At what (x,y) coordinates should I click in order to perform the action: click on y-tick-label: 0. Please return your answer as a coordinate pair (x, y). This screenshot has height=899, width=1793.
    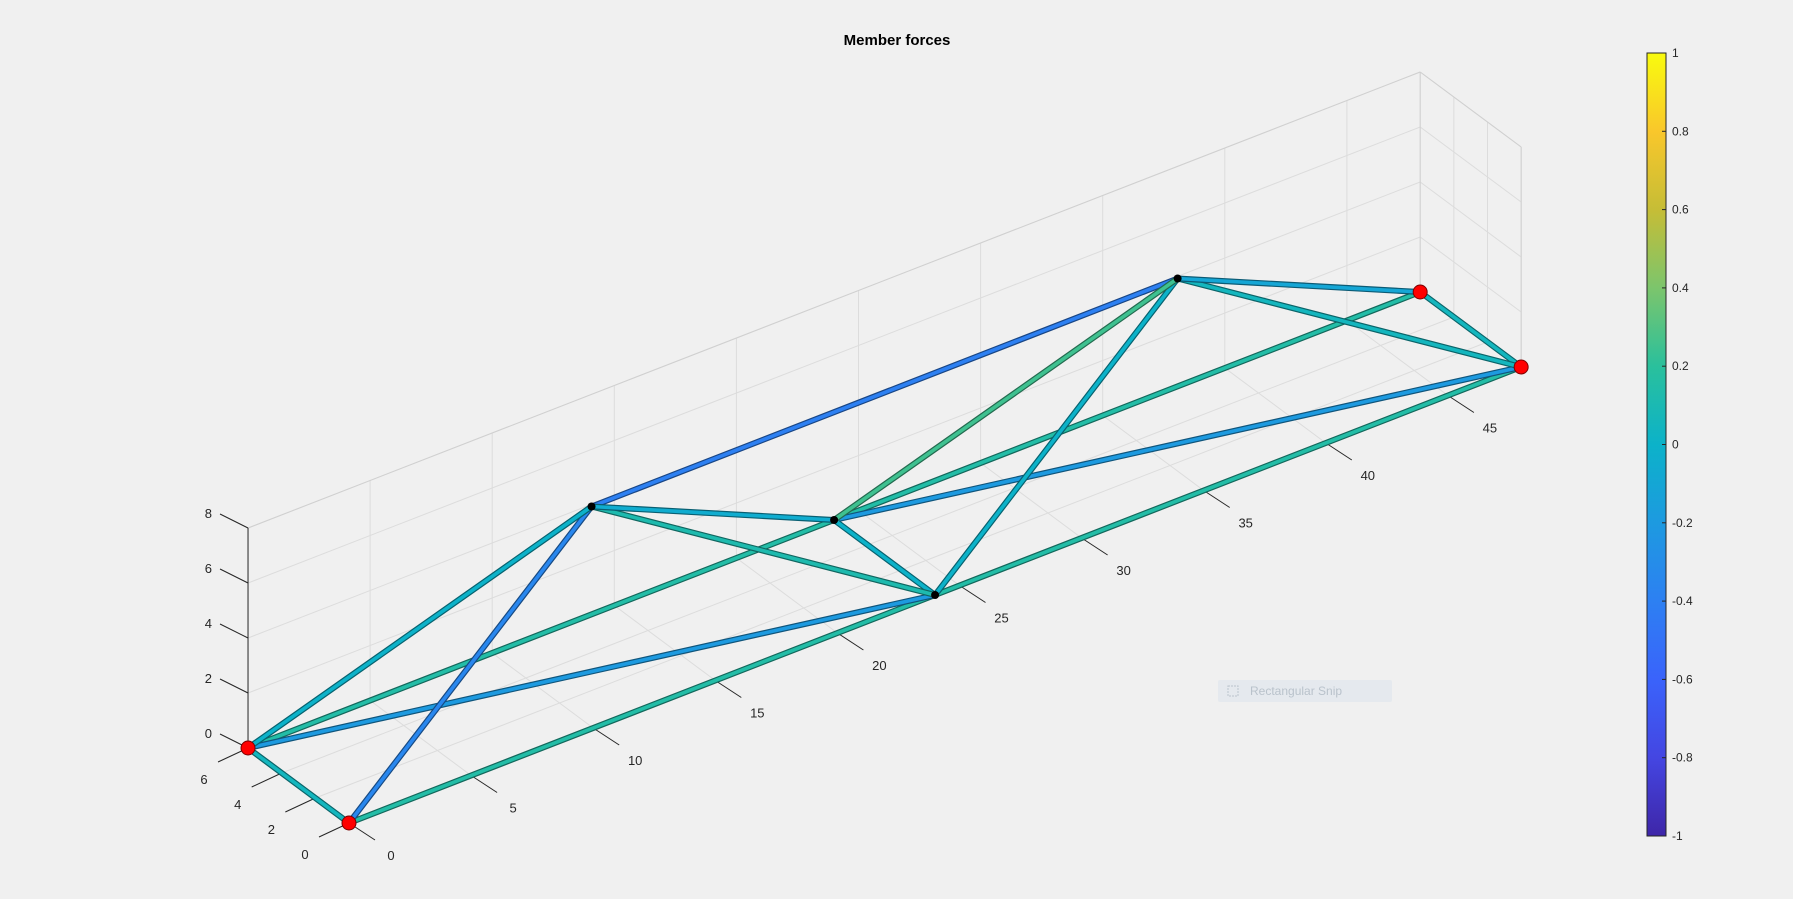
    Looking at the image, I should click on (304, 854).